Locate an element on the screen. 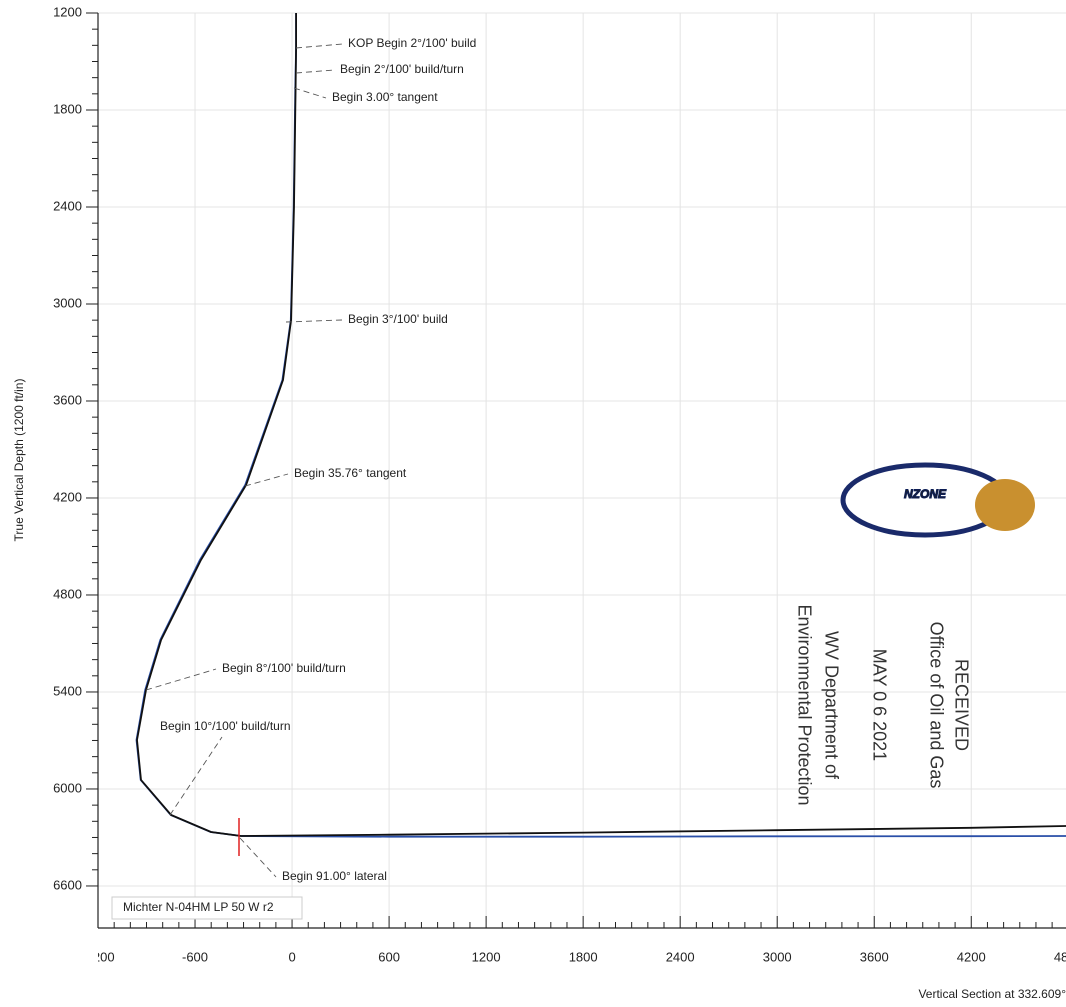  well-label-box is located at coordinates (207, 908).